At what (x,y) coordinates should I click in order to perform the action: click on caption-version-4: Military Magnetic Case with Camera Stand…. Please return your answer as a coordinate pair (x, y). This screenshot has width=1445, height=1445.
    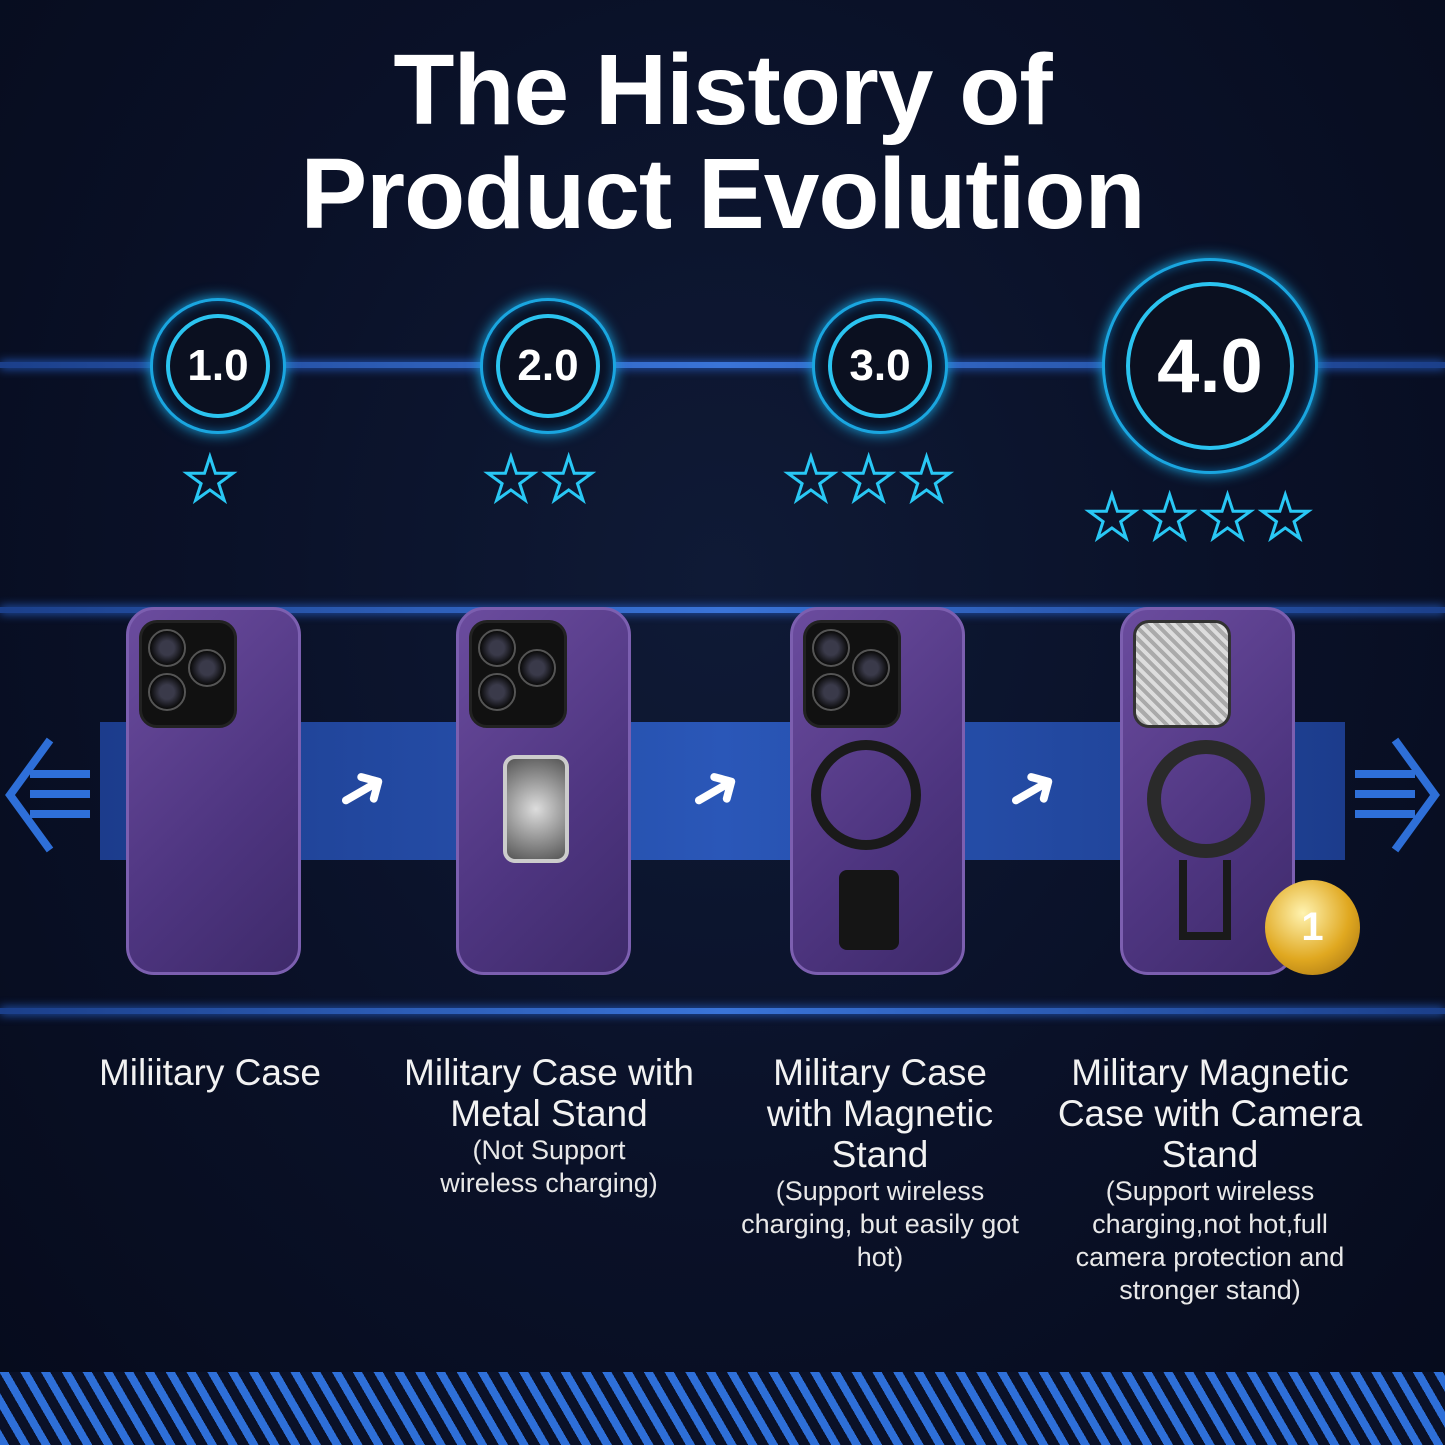
    Looking at the image, I should click on (1210, 1179).